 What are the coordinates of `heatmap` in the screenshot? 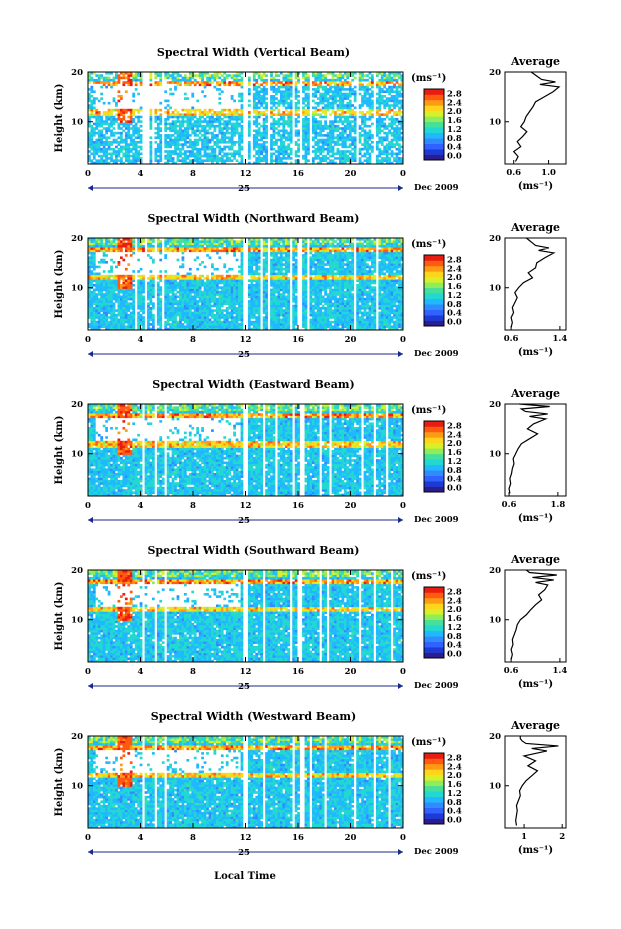 It's located at (246, 284).